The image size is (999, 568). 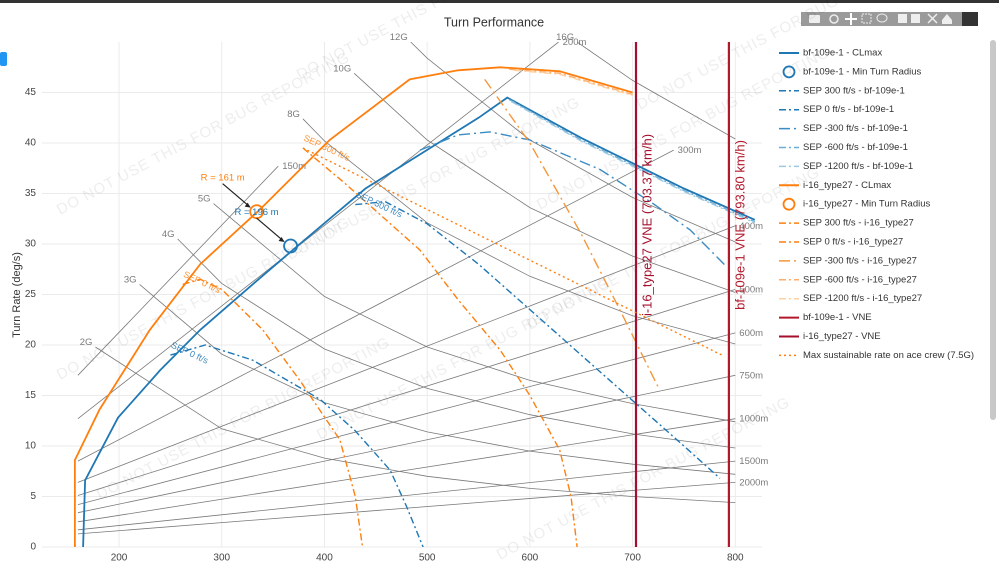 What do you see at coordinates (257, 212) in the screenshot?
I see `annotation: R = 196 m` at bounding box center [257, 212].